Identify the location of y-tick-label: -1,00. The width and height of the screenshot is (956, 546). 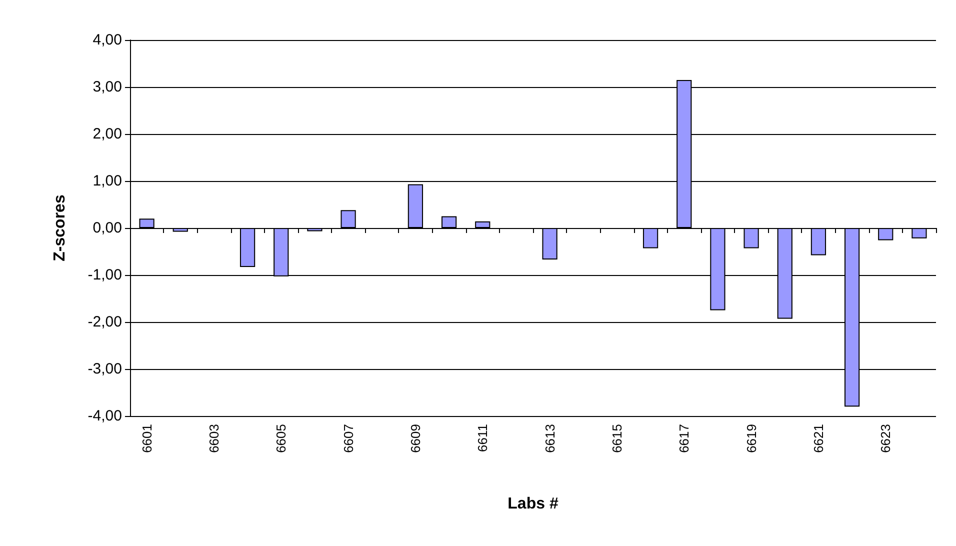
(105, 275).